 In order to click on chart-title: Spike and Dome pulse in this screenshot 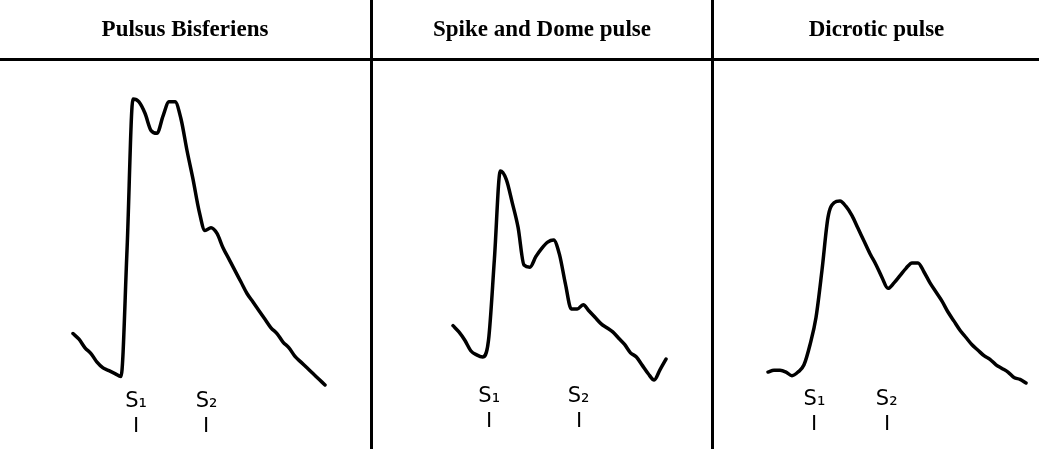, I will do `click(542, 30)`.